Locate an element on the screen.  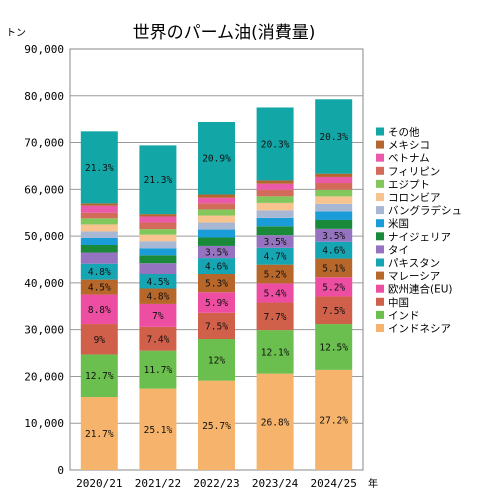
legend-label: マレーシア is located at coordinates (414, 277).